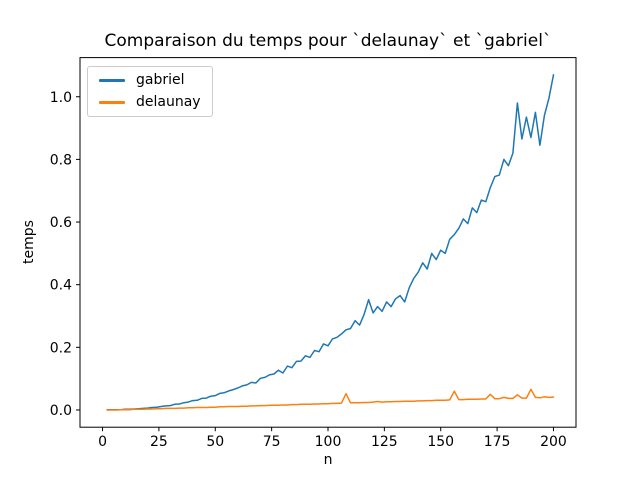 The width and height of the screenshot is (640, 480). What do you see at coordinates (553, 442) in the screenshot?
I see `x-tick-label: 200` at bounding box center [553, 442].